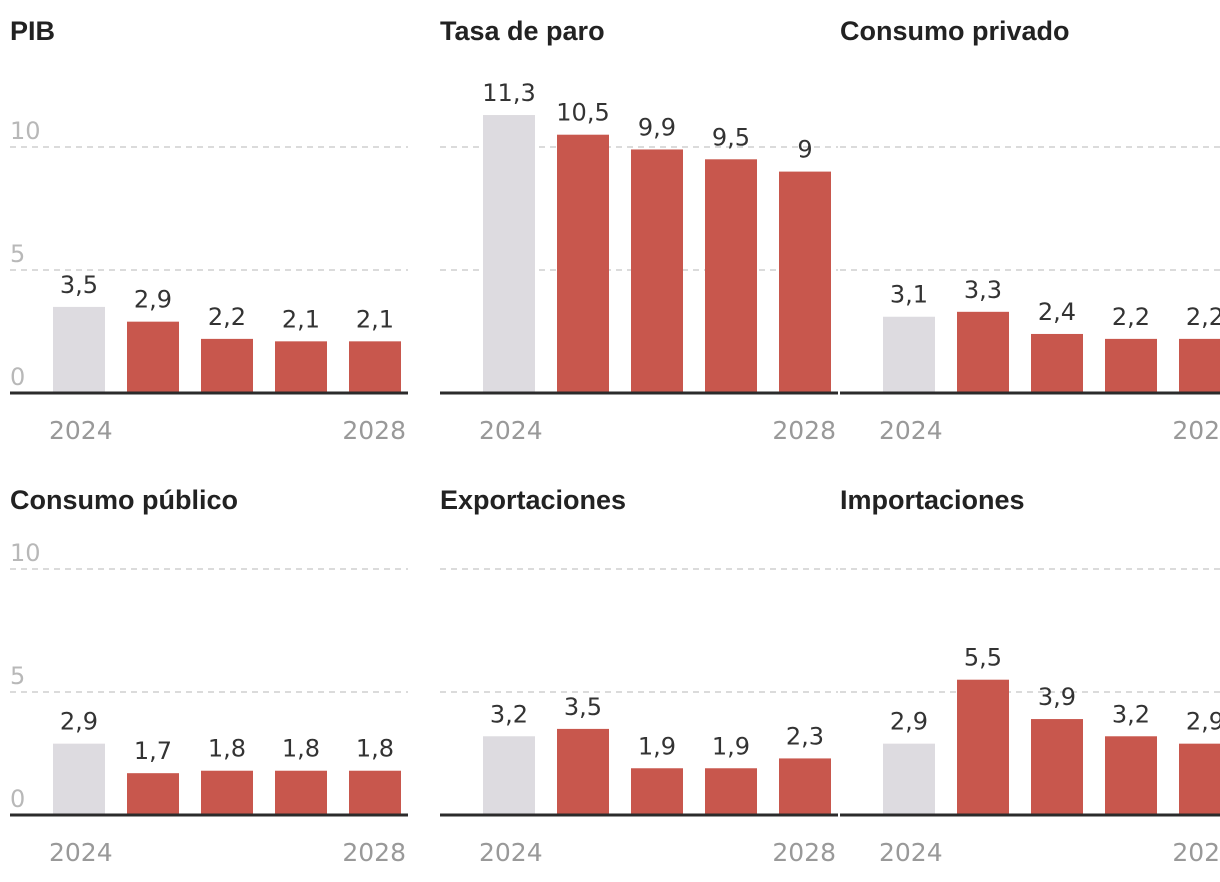 The height and width of the screenshot is (882, 1220). Describe the element at coordinates (804, 150) in the screenshot. I see `value-label: 9` at that location.